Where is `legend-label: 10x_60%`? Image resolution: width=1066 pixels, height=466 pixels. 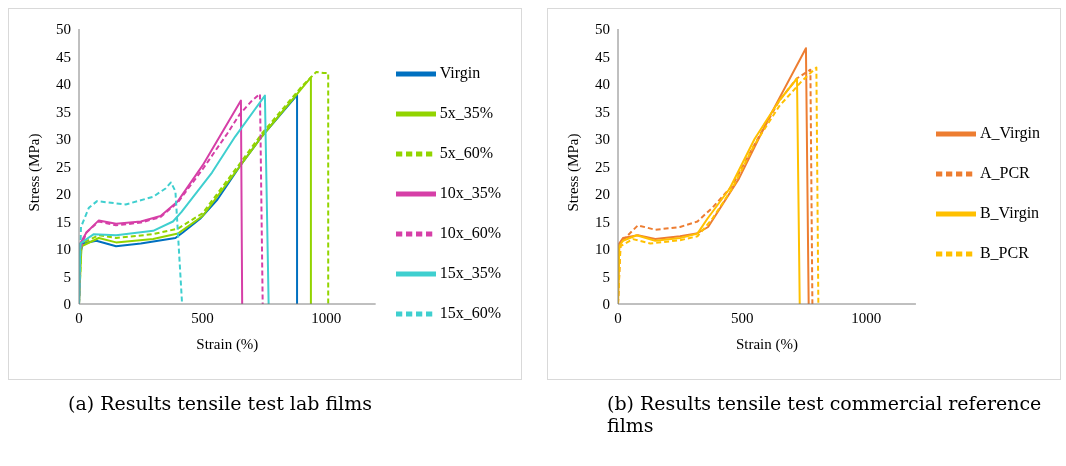
legend-label: 10x_60% is located at coordinates (470, 232).